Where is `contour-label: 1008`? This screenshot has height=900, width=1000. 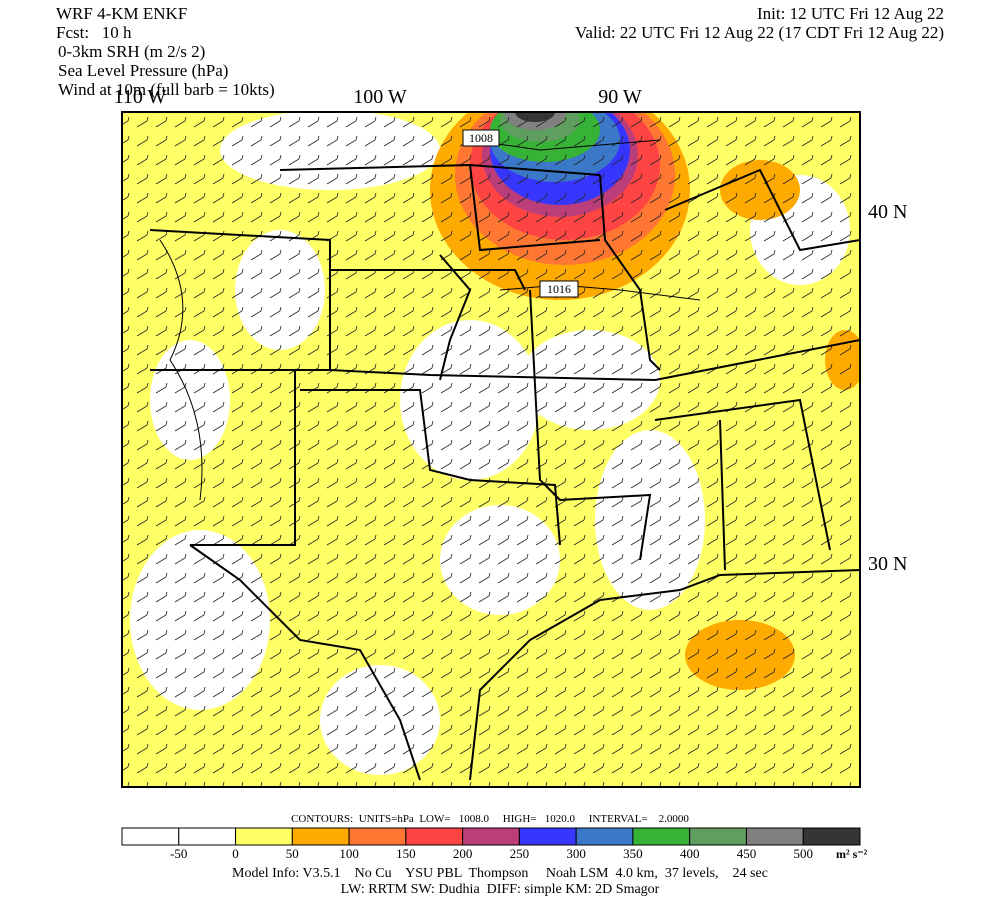
contour-label: 1008 is located at coordinates (481, 138).